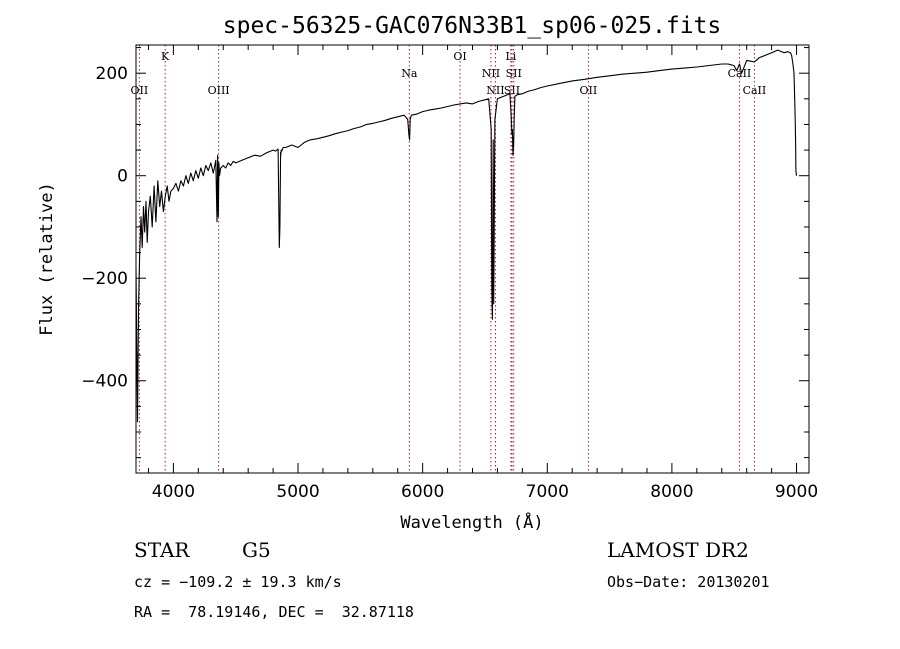 The image size is (900, 649). I want to click on x-tick-label: 7000, so click(547, 492).